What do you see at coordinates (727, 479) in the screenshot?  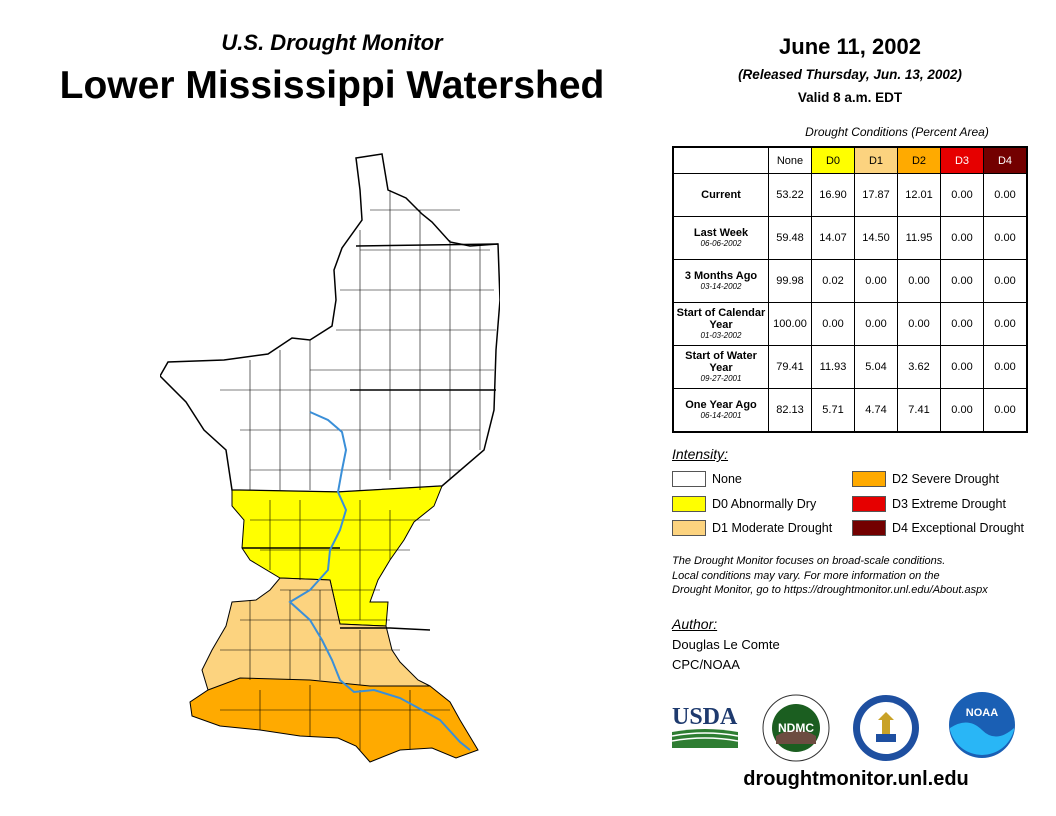 I see `legend-label: None` at bounding box center [727, 479].